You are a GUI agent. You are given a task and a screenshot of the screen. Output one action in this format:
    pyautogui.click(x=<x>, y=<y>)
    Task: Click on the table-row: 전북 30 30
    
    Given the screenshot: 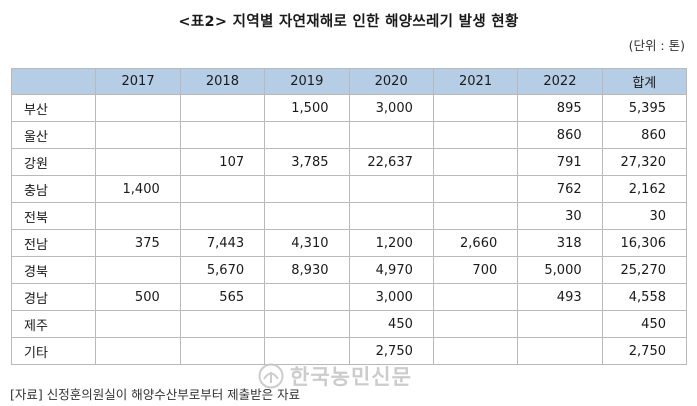 What is the action you would take?
    pyautogui.click(x=349, y=216)
    